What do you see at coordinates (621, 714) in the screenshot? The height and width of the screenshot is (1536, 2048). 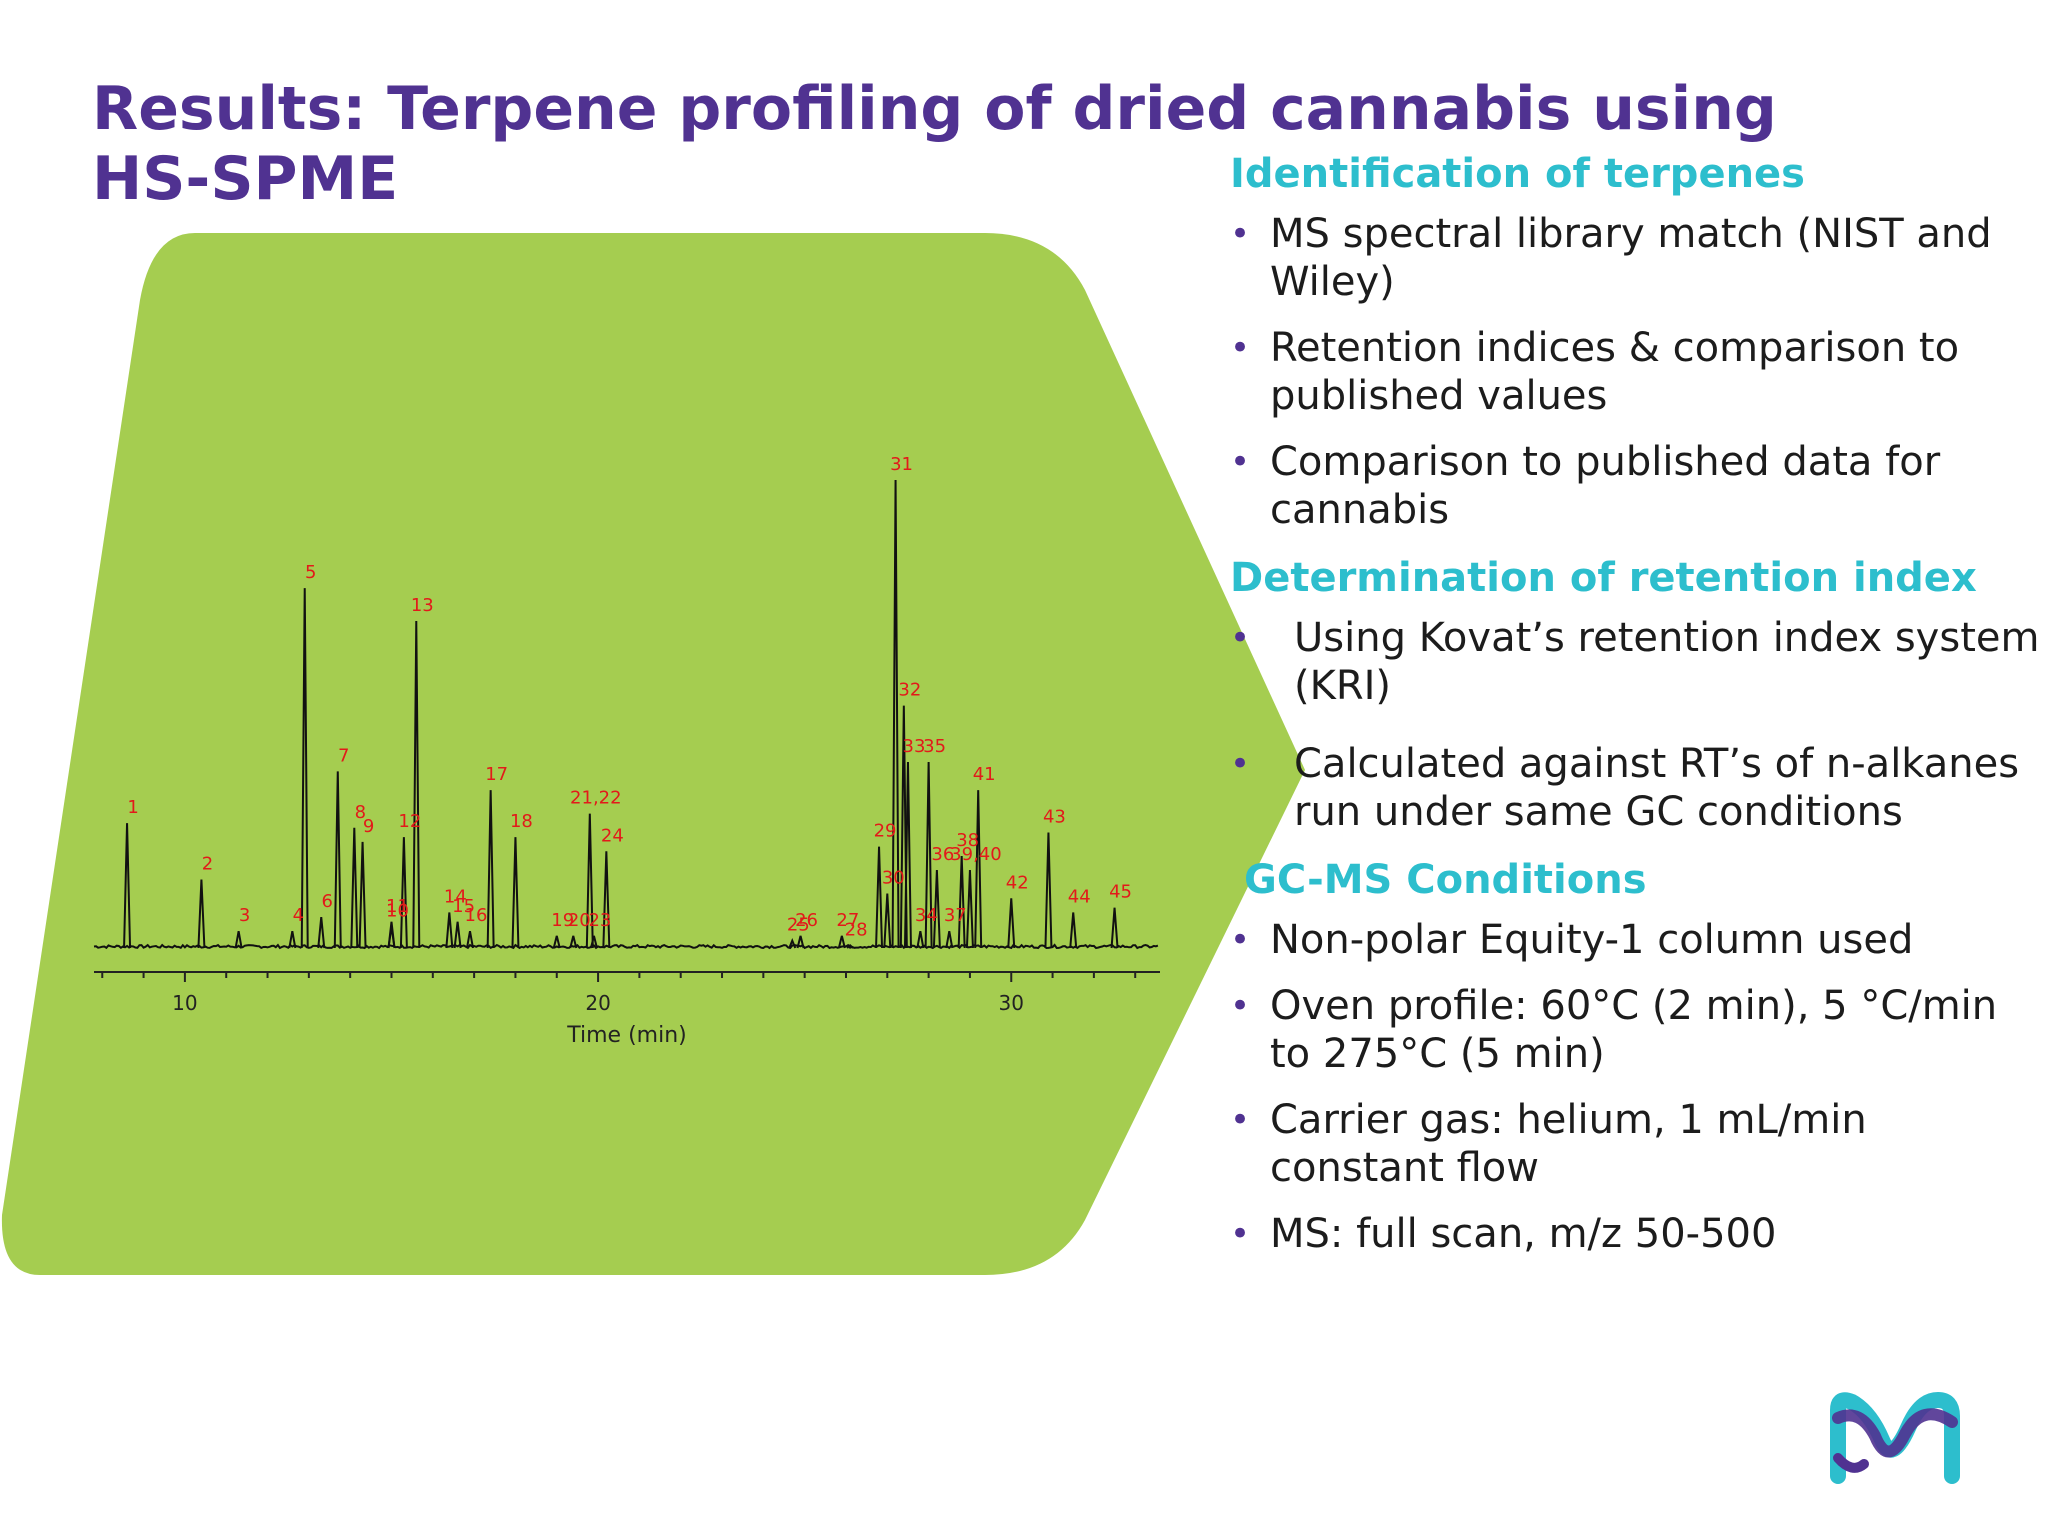 I see `chromatogram-peaks` at bounding box center [621, 714].